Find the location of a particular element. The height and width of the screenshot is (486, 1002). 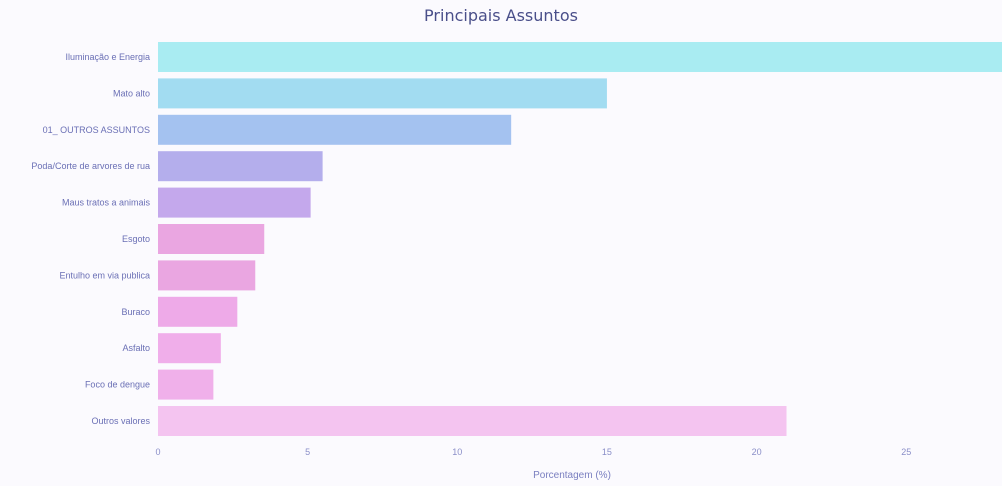

category-label: Mato alto is located at coordinates (131, 93).